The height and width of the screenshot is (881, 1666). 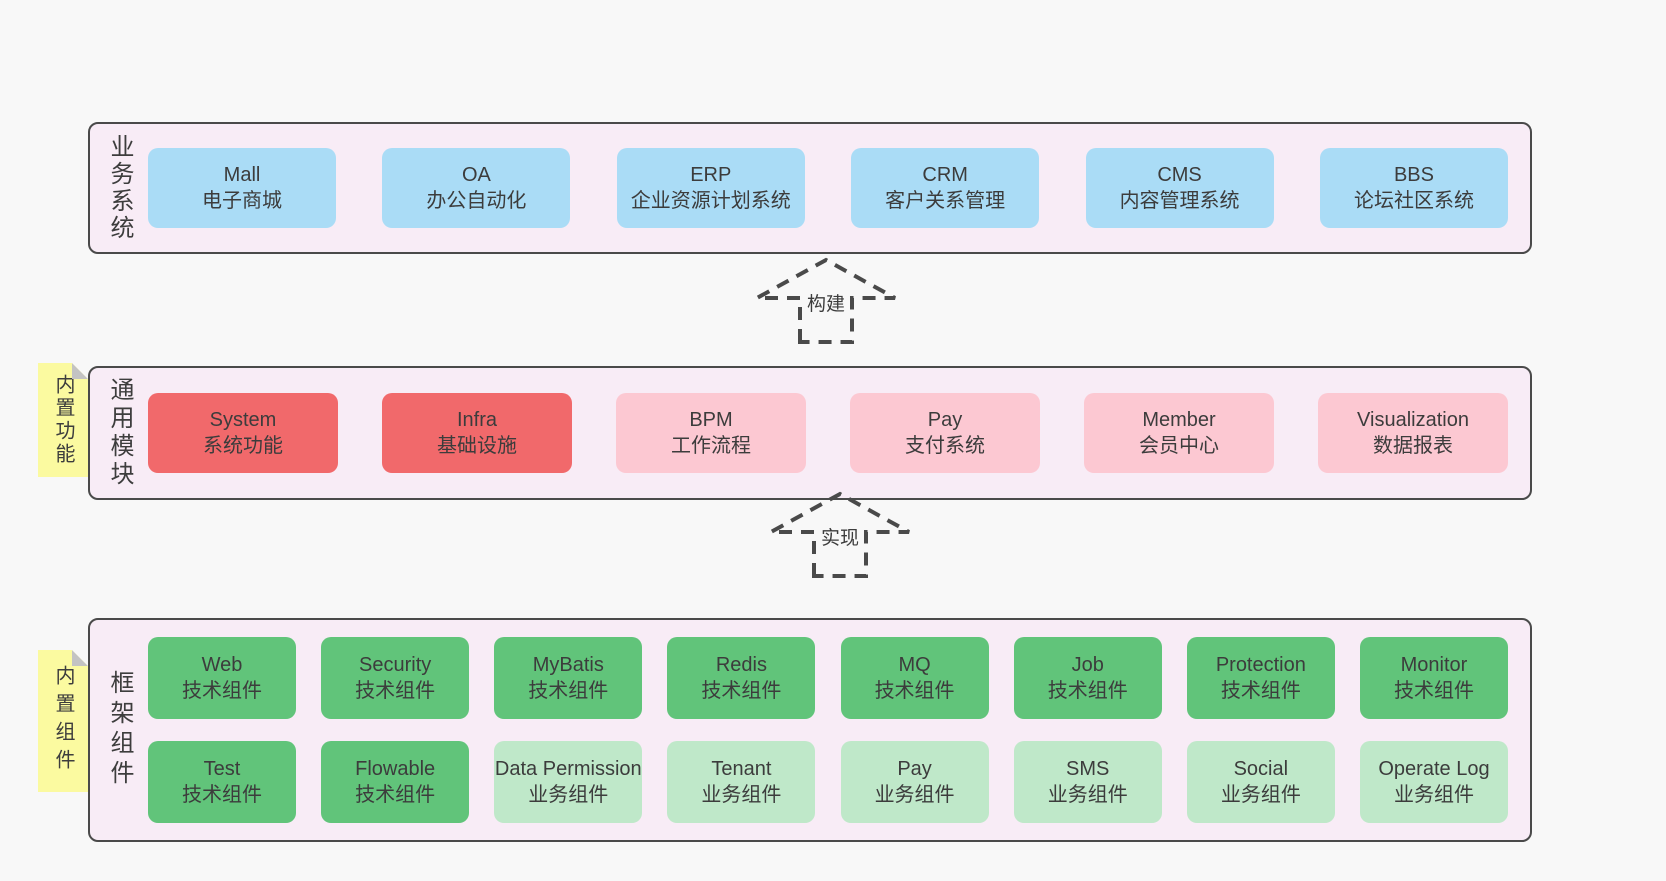 I want to click on box-subtitle: 系统功能, so click(x=243, y=446).